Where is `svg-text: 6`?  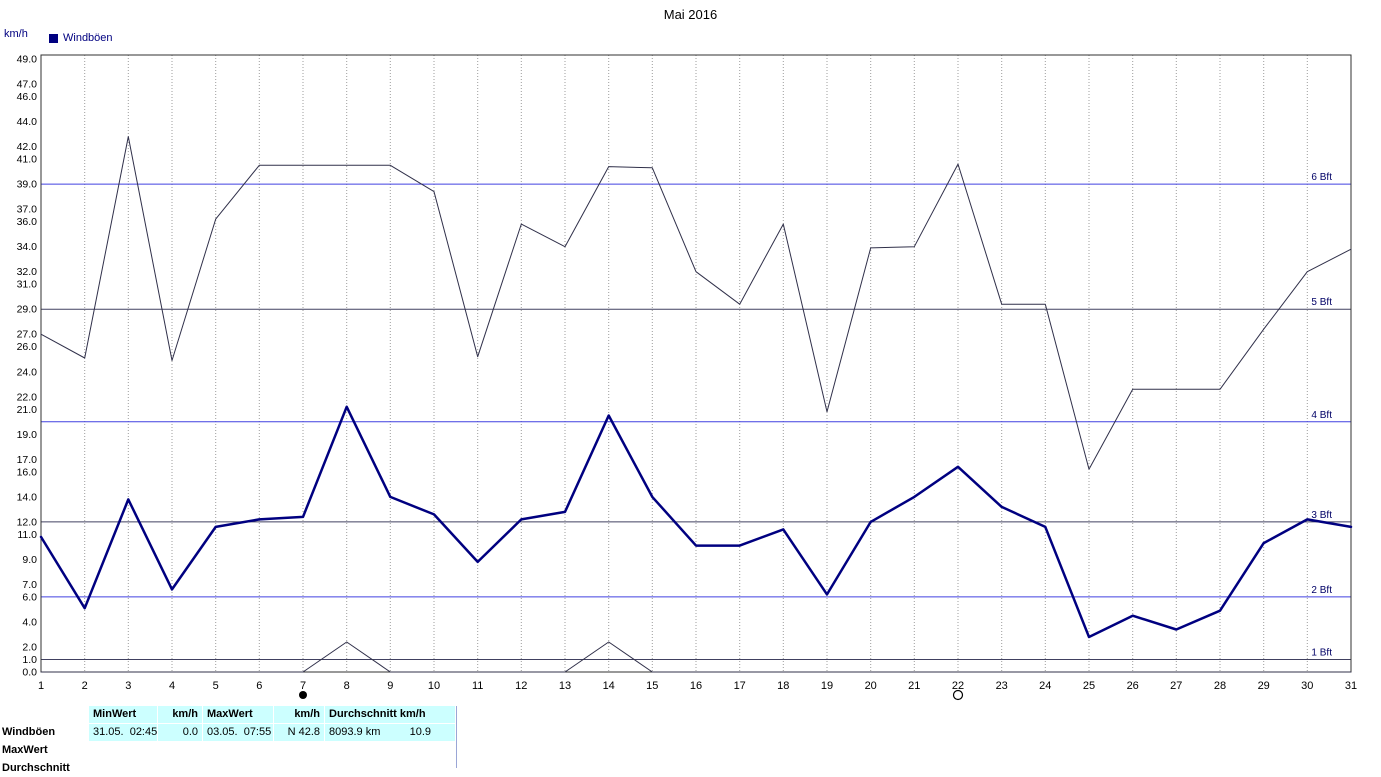 svg-text: 6 is located at coordinates (259, 686).